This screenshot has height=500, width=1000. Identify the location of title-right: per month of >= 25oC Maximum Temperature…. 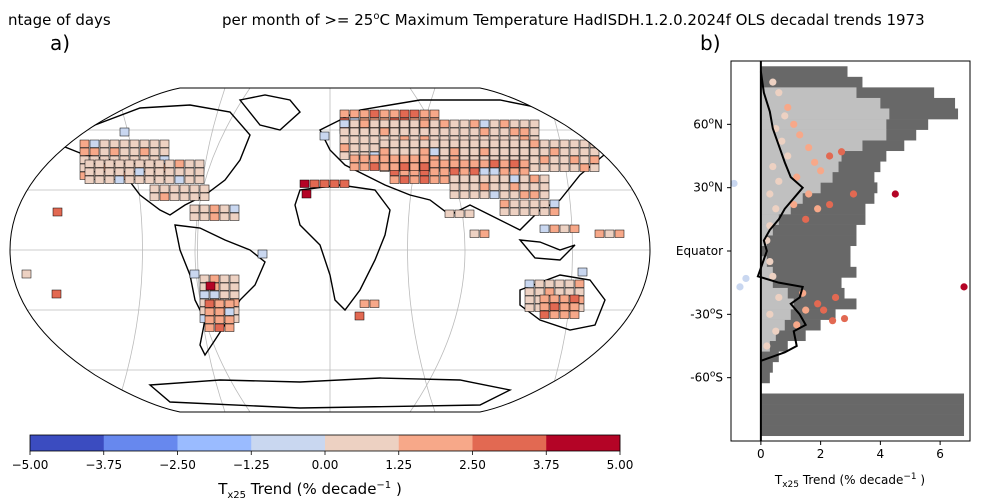
(573, 20).